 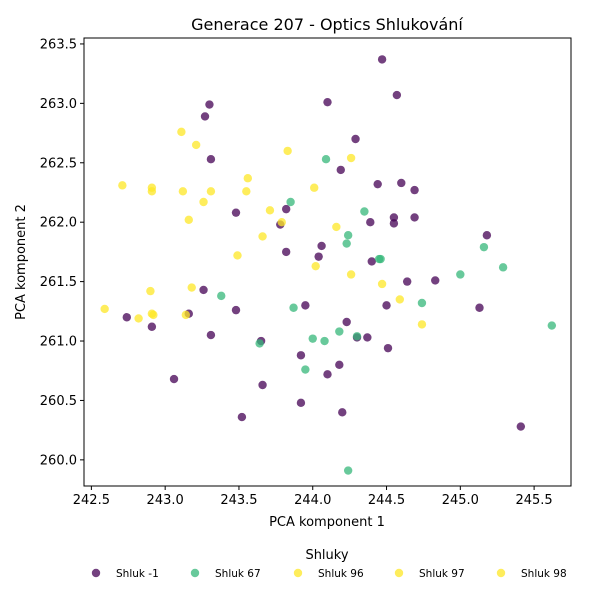 I want to click on legend-label: Shluk 98, so click(x=544, y=574).